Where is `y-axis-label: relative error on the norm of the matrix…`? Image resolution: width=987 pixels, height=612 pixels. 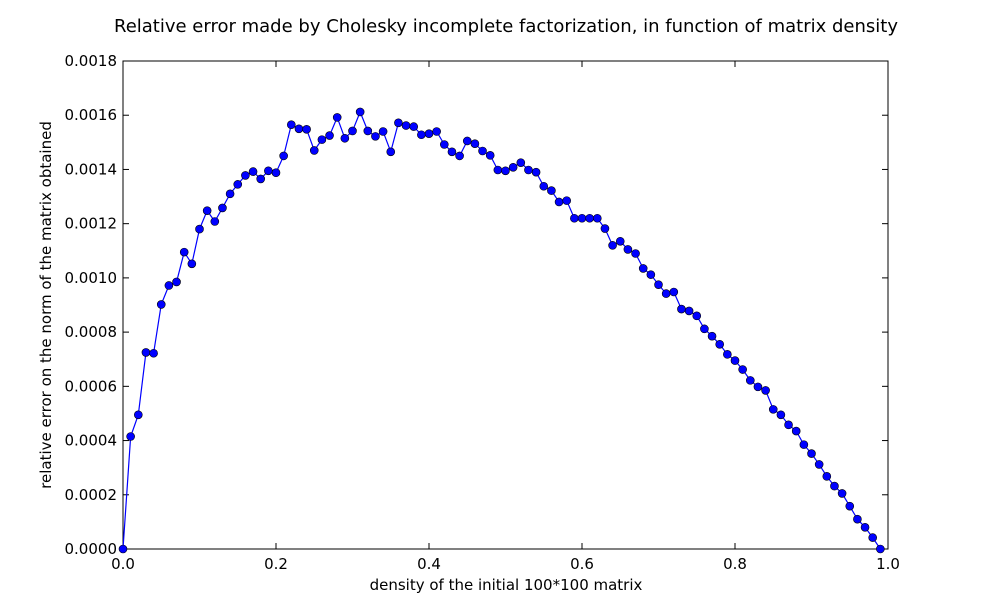 y-axis-label: relative error on the norm of the matrix… is located at coordinates (46, 305).